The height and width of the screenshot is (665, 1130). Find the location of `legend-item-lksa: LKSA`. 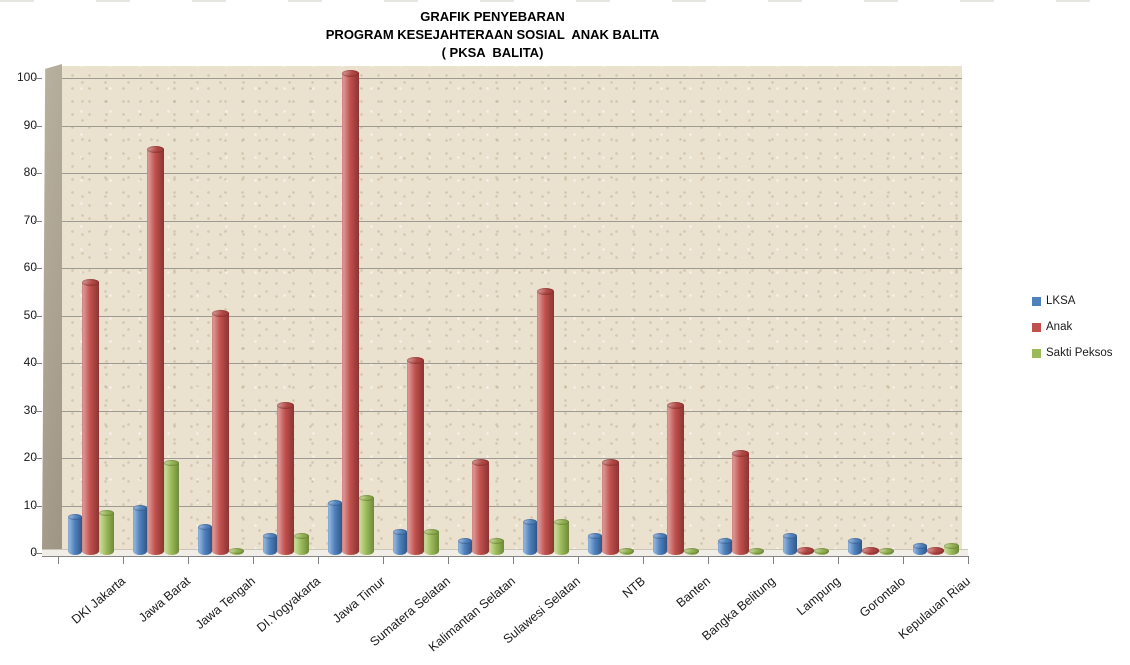

legend-item-lksa: LKSA is located at coordinates (1072, 301).